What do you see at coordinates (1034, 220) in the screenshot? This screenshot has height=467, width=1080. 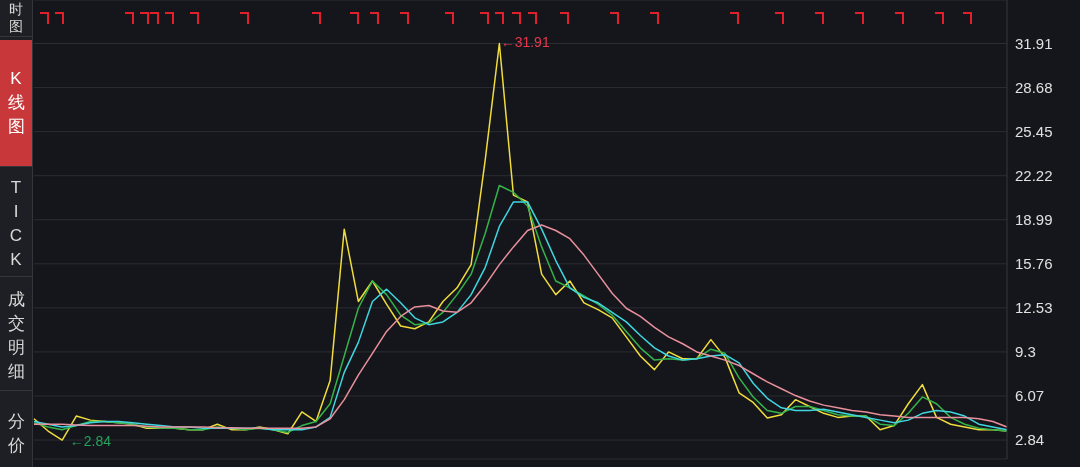 I see `y-tick-label: 18.99` at bounding box center [1034, 220].